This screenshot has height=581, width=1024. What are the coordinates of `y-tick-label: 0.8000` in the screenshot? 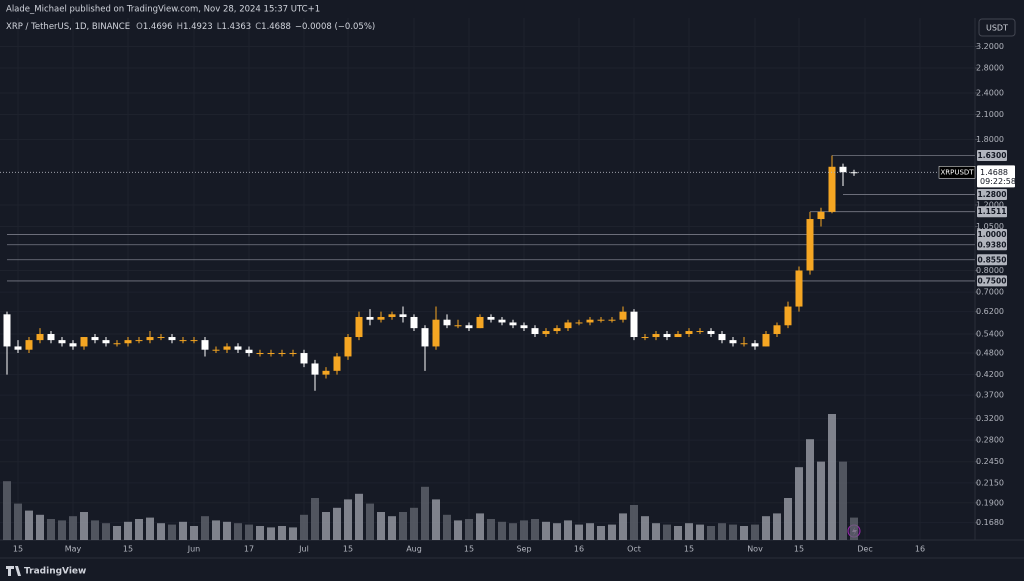 It's located at (990, 270).